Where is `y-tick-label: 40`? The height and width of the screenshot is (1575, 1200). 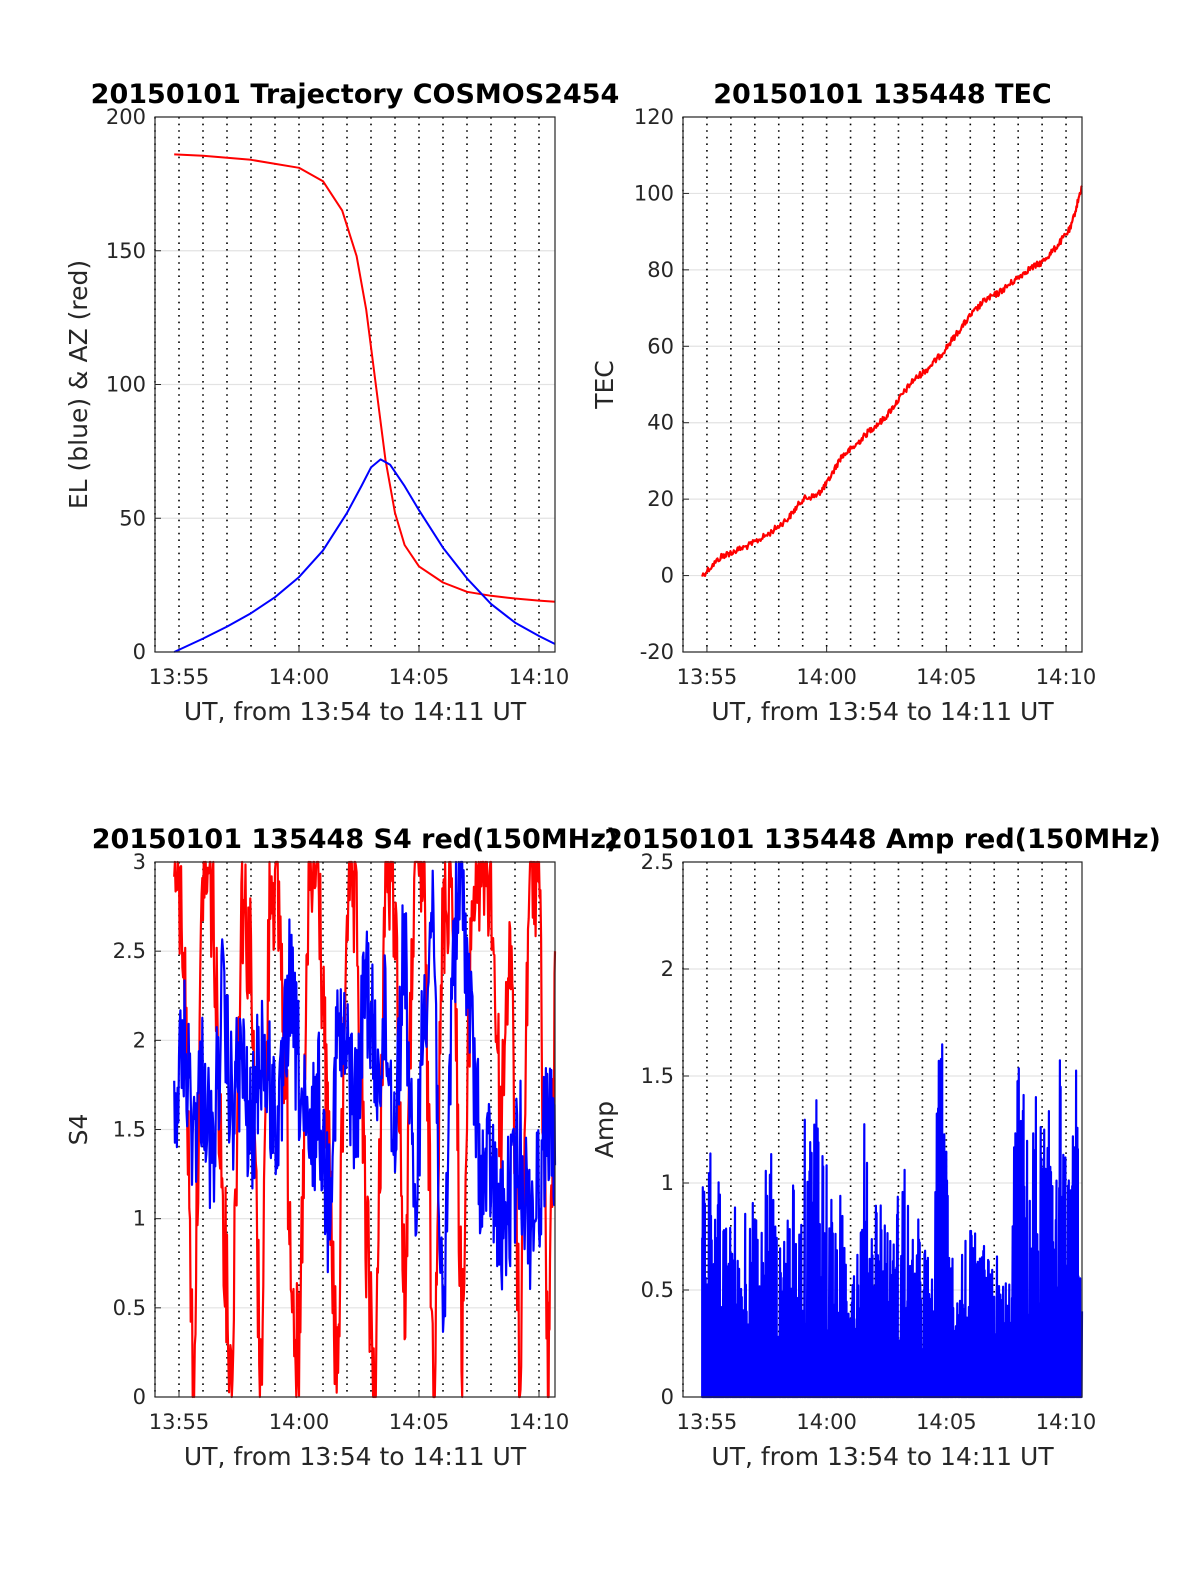
y-tick-label: 40 is located at coordinates (660, 423).